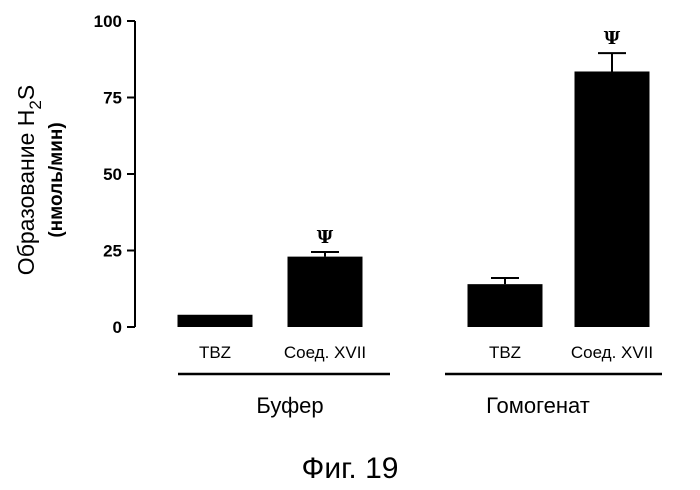  I want to click on y-tick-label: 0, so click(117, 327).